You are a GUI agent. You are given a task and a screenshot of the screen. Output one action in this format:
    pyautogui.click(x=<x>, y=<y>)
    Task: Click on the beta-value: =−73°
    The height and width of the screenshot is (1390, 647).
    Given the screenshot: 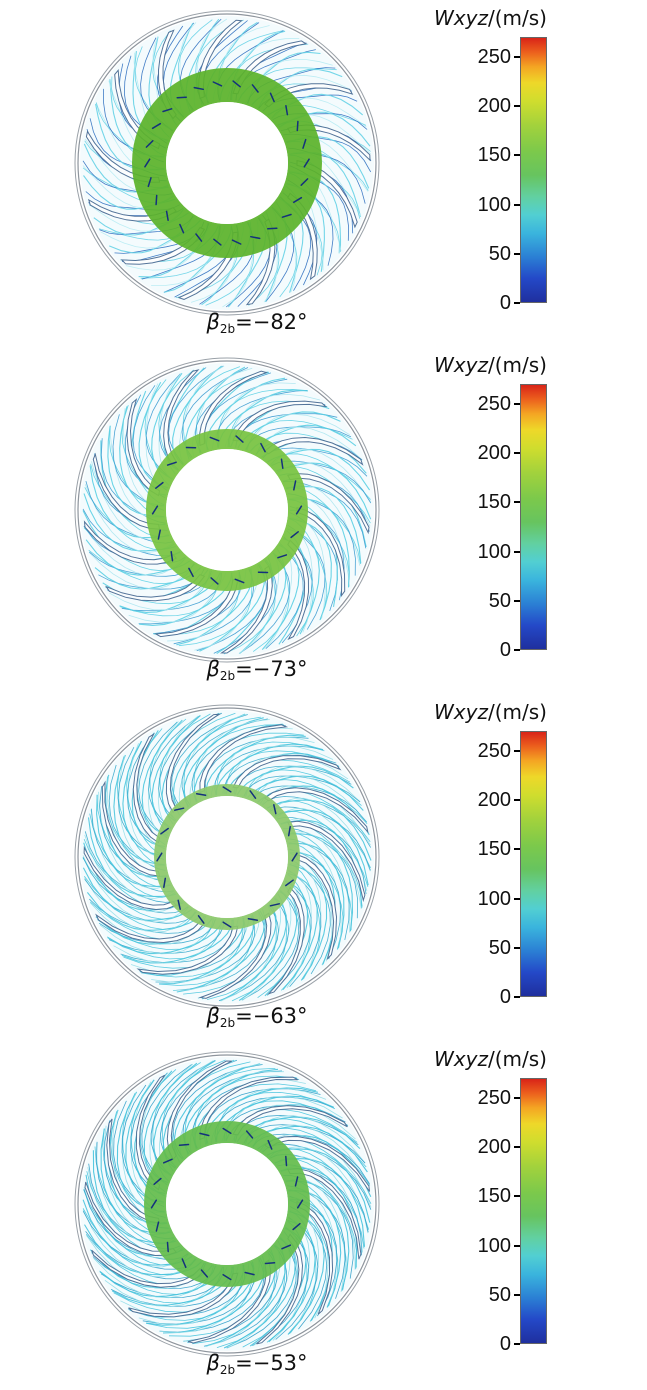 What is the action you would take?
    pyautogui.click(x=271, y=669)
    